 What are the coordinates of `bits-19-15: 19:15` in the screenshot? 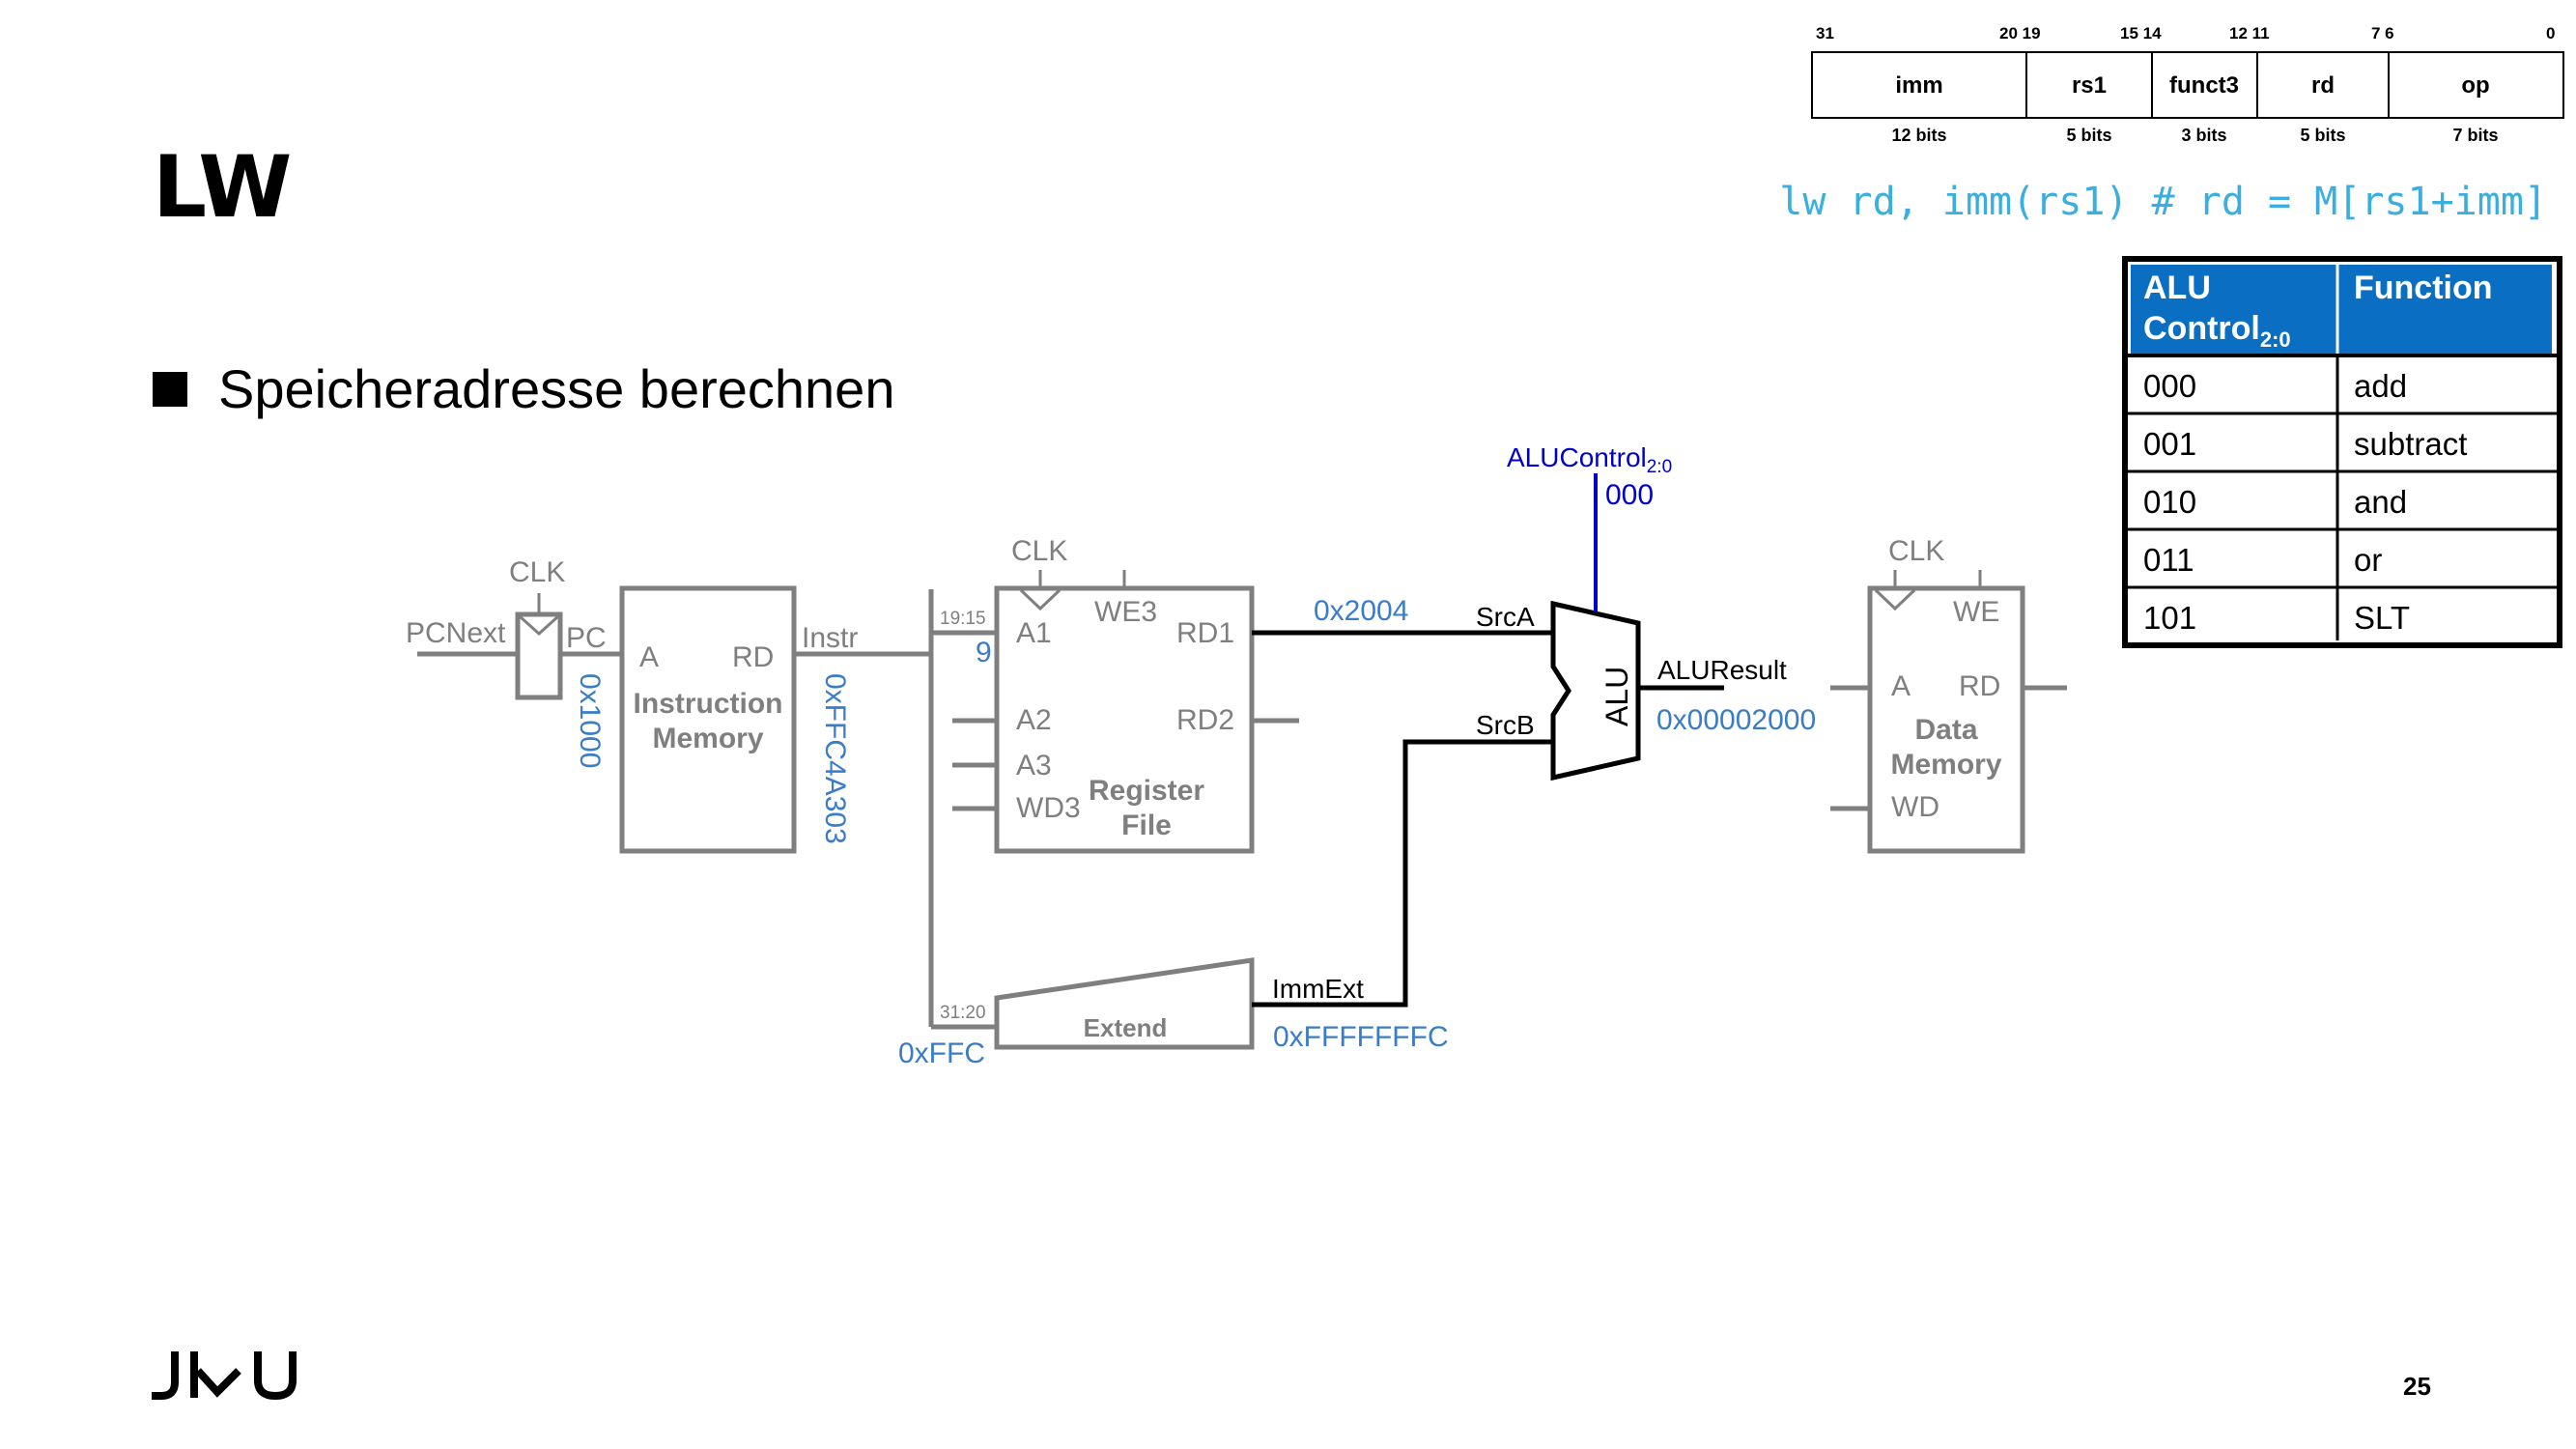 It's located at (963, 619).